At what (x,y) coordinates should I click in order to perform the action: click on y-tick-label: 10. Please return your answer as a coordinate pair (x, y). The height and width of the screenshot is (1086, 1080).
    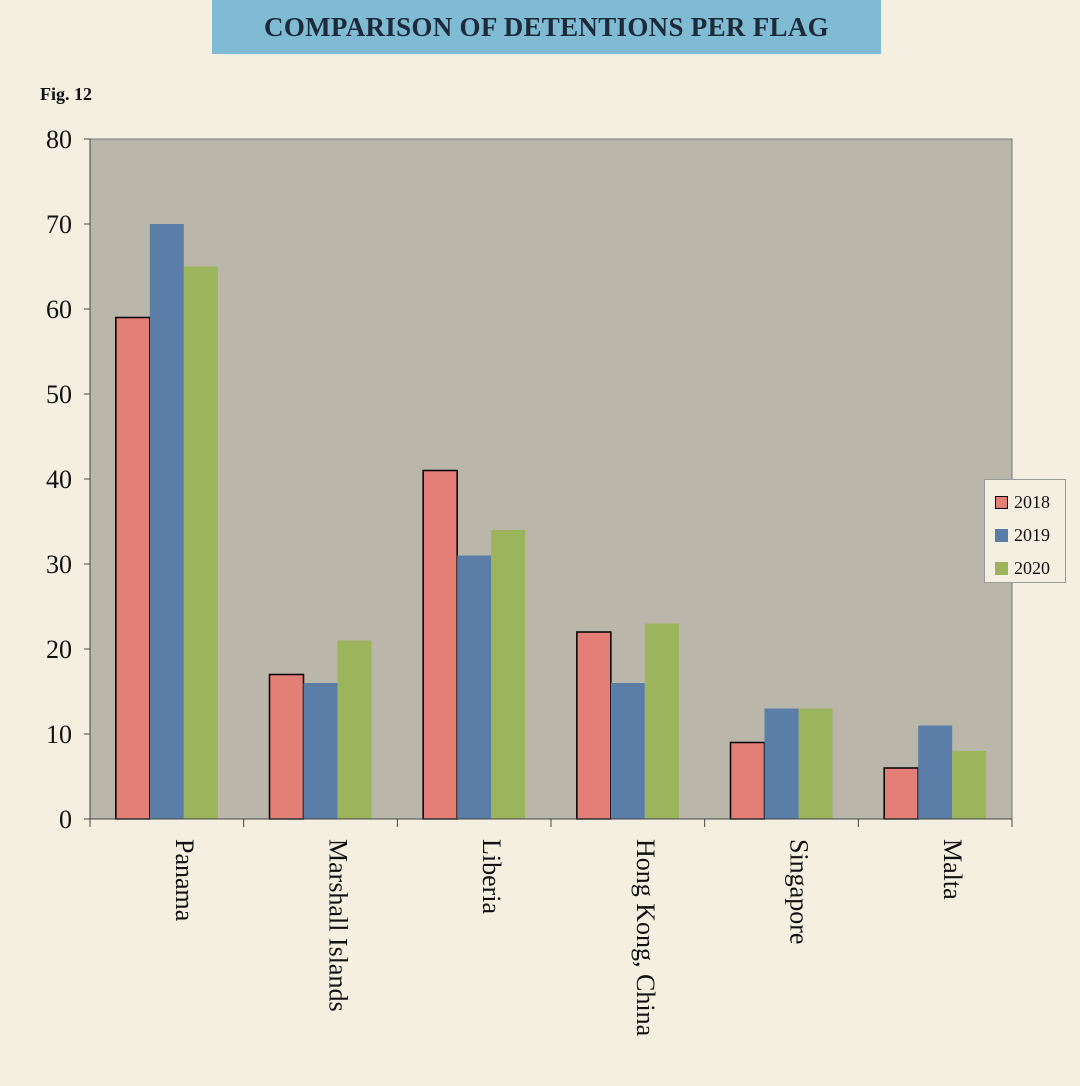
    Looking at the image, I should click on (59, 734).